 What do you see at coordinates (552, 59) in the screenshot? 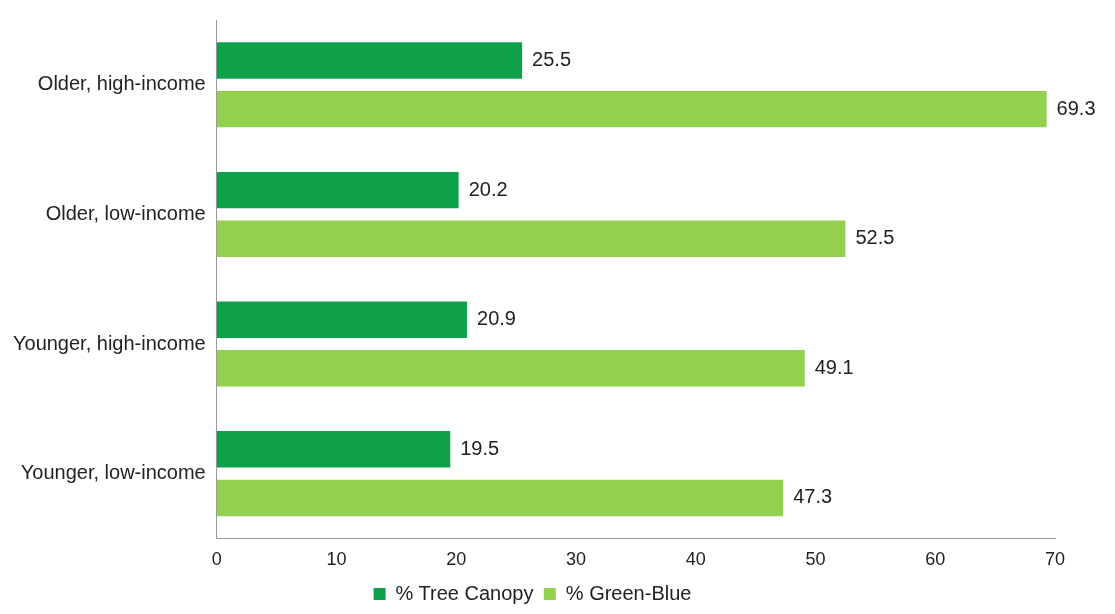
I see `data-label: 25.5` at bounding box center [552, 59].